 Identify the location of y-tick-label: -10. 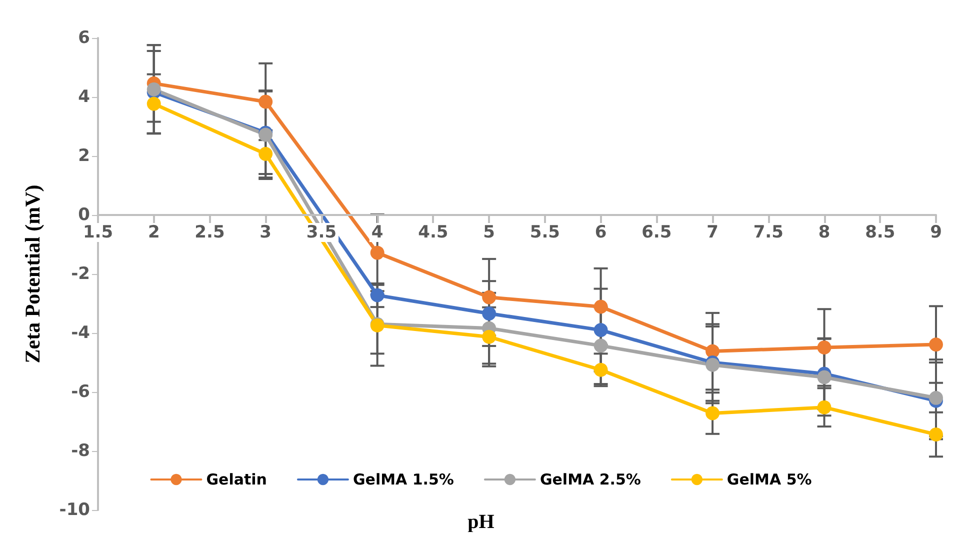
(74, 510).